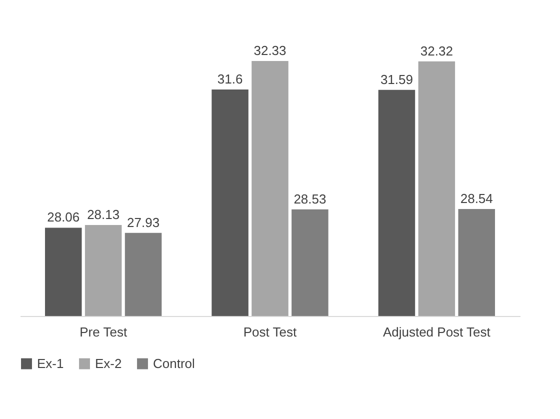  What do you see at coordinates (310, 198) in the screenshot?
I see `data-label: 28.53` at bounding box center [310, 198].